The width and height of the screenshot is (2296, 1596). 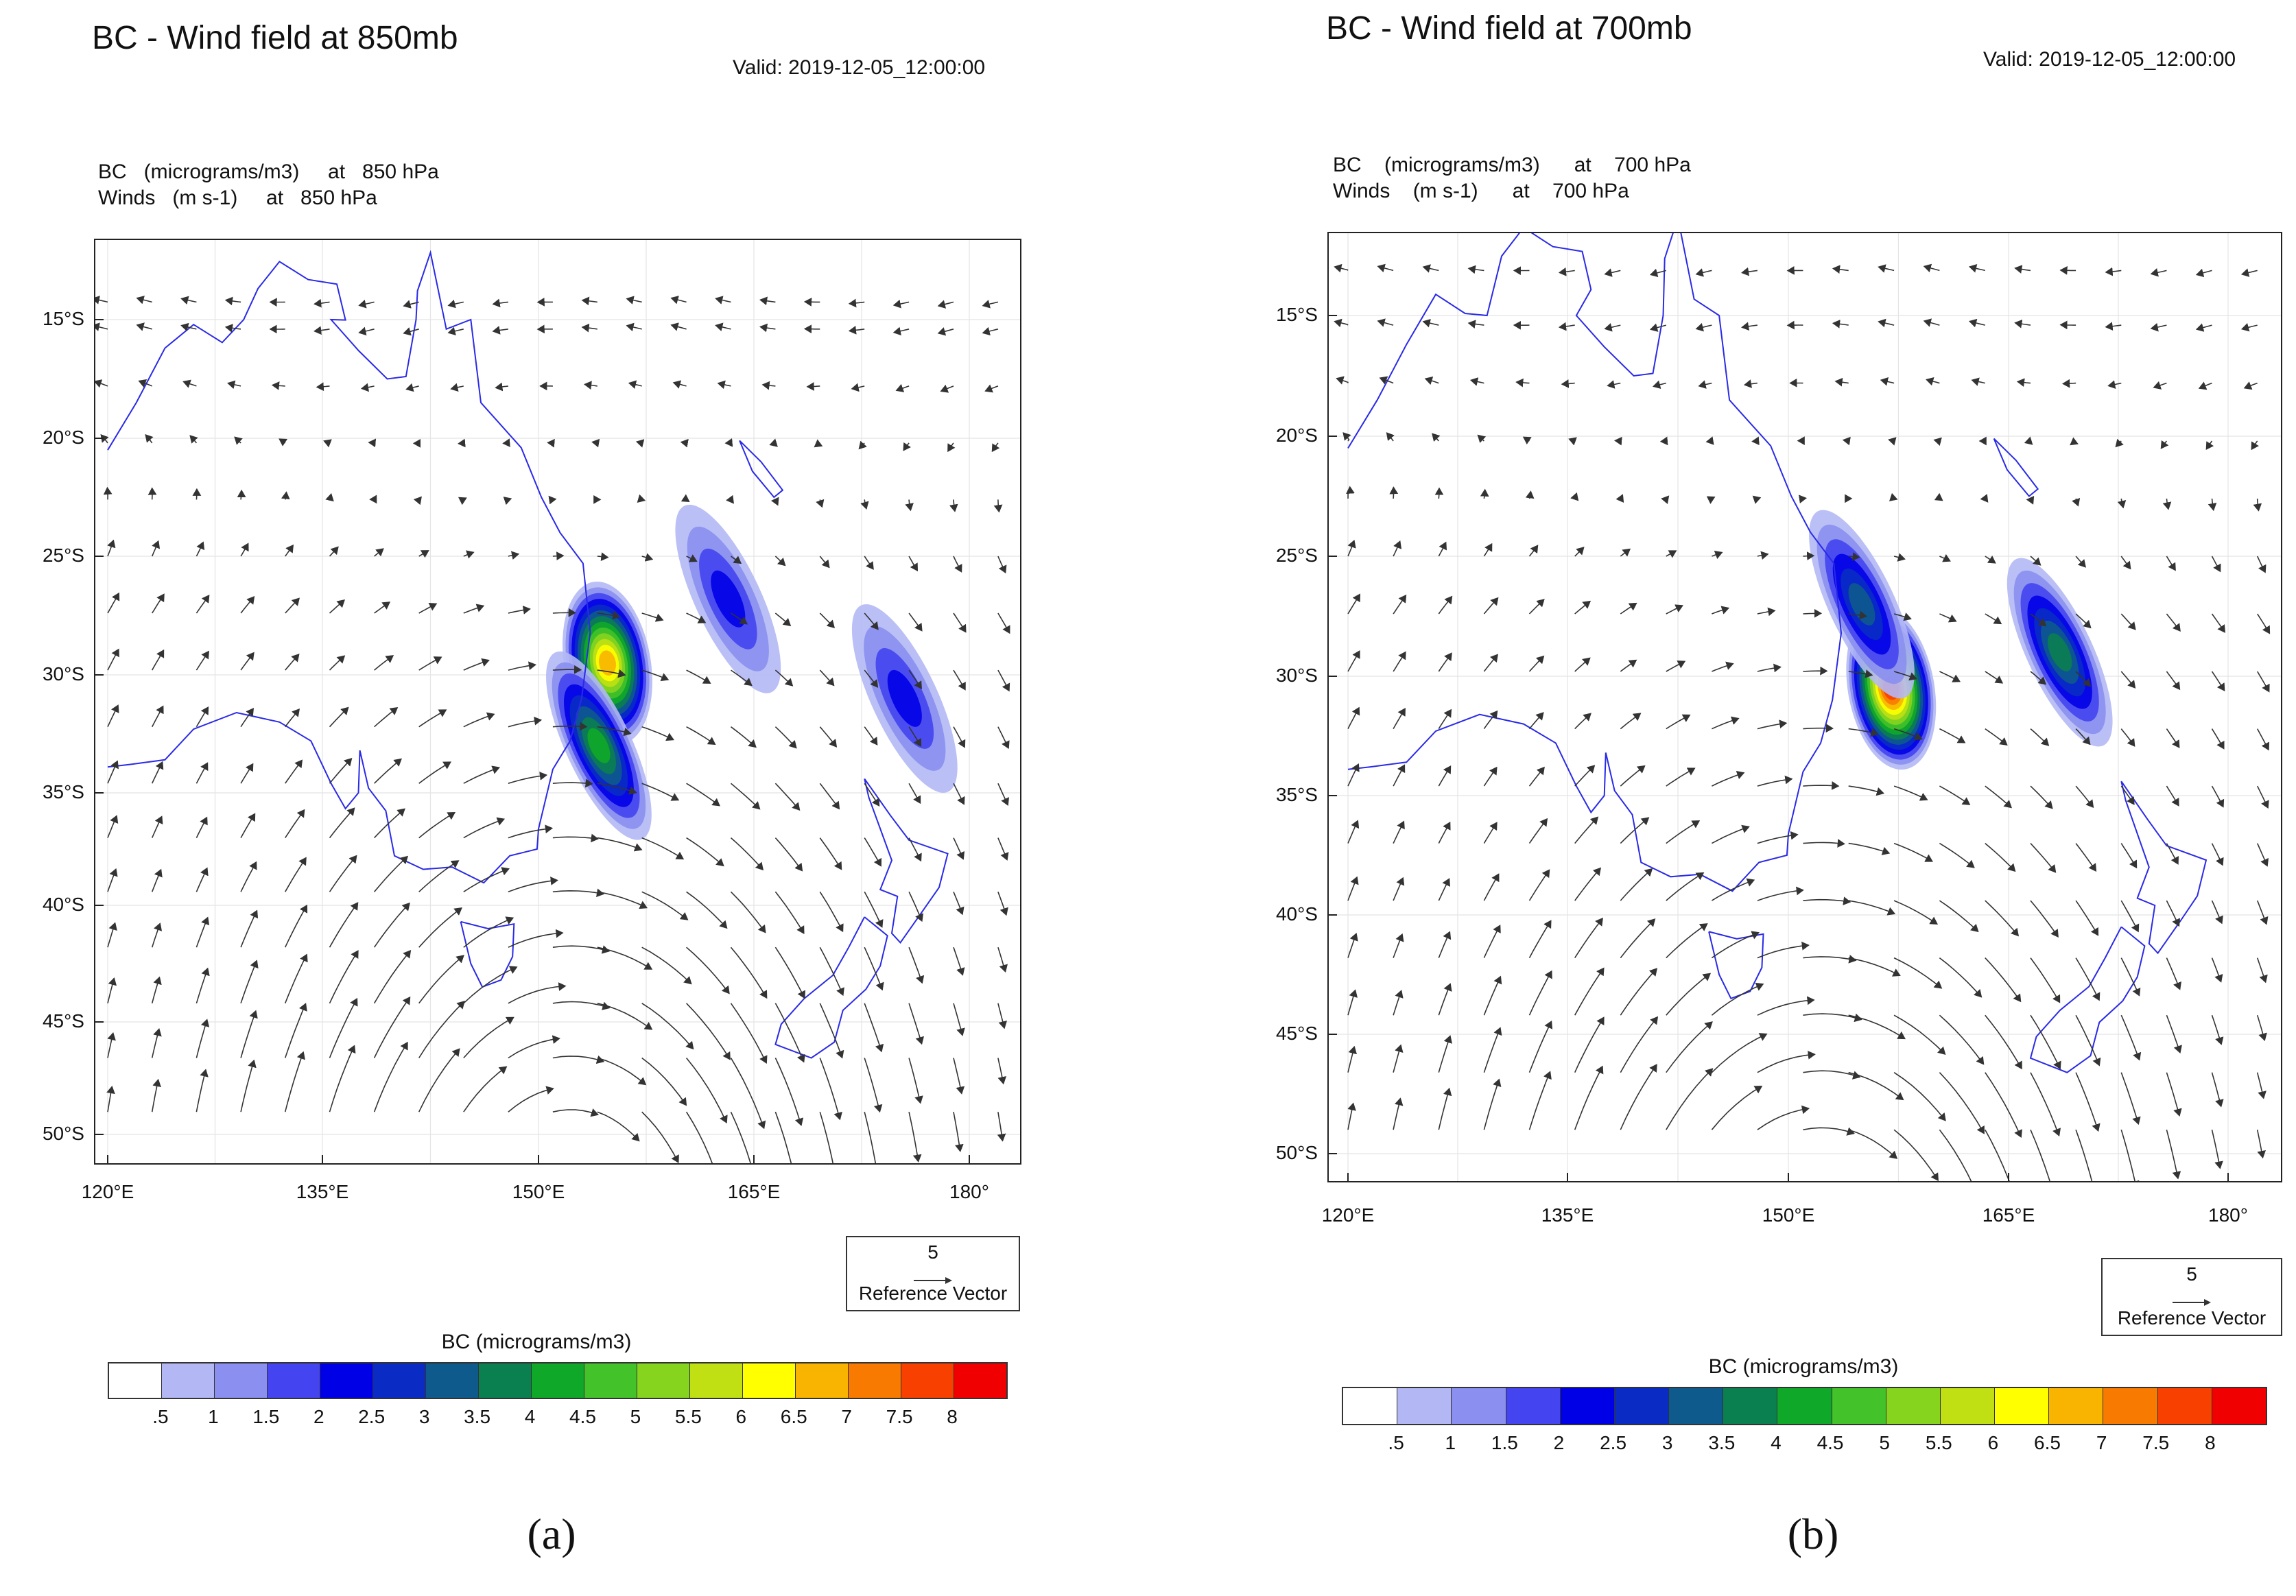 What do you see at coordinates (1512, 165) in the screenshot?
I see `panel-b-bc-units: BC (micrograms/m3) at 700 hPa` at bounding box center [1512, 165].